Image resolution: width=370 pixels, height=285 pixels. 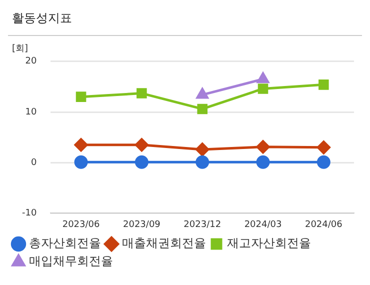 I want to click on legend-label: 총자산회전율, so click(x=65, y=243).